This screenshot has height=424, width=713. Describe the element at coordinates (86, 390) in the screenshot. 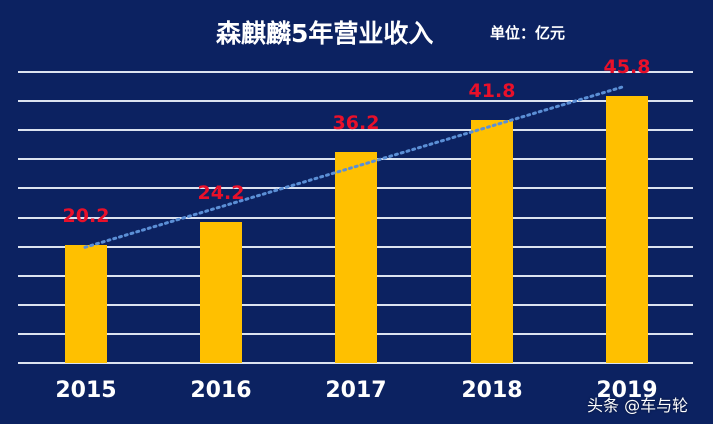

I see `x-tick-label: 2015` at that location.